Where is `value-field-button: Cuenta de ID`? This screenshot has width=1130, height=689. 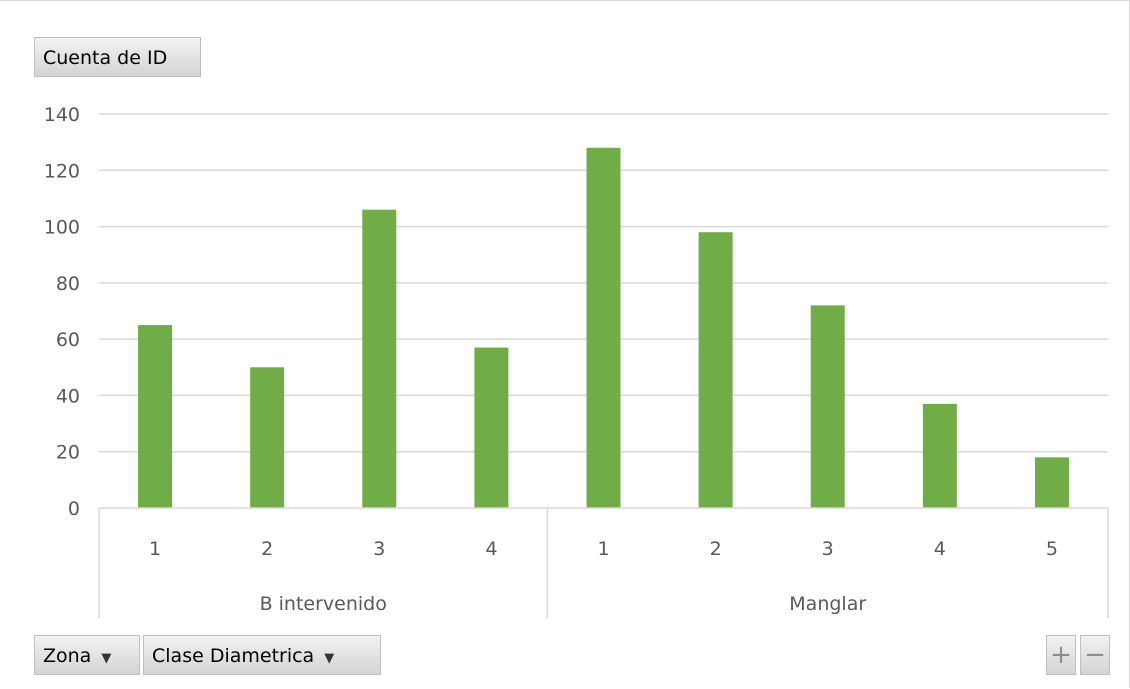 value-field-button: Cuenta de ID is located at coordinates (117, 57).